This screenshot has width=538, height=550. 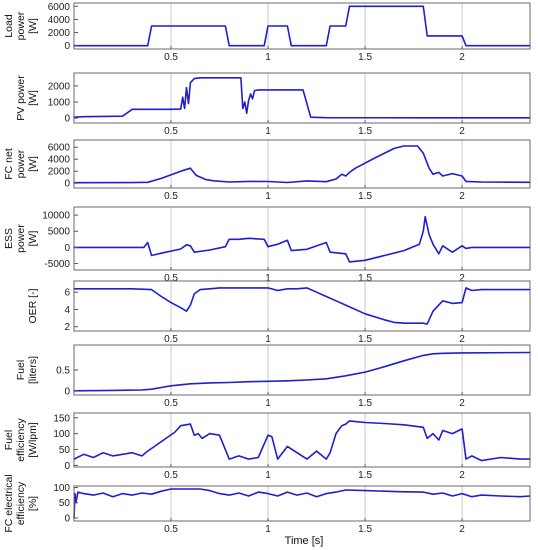 What do you see at coordinates (21, 25) in the screenshot?
I see `panel-1-ylabel-line-2: power` at bounding box center [21, 25].